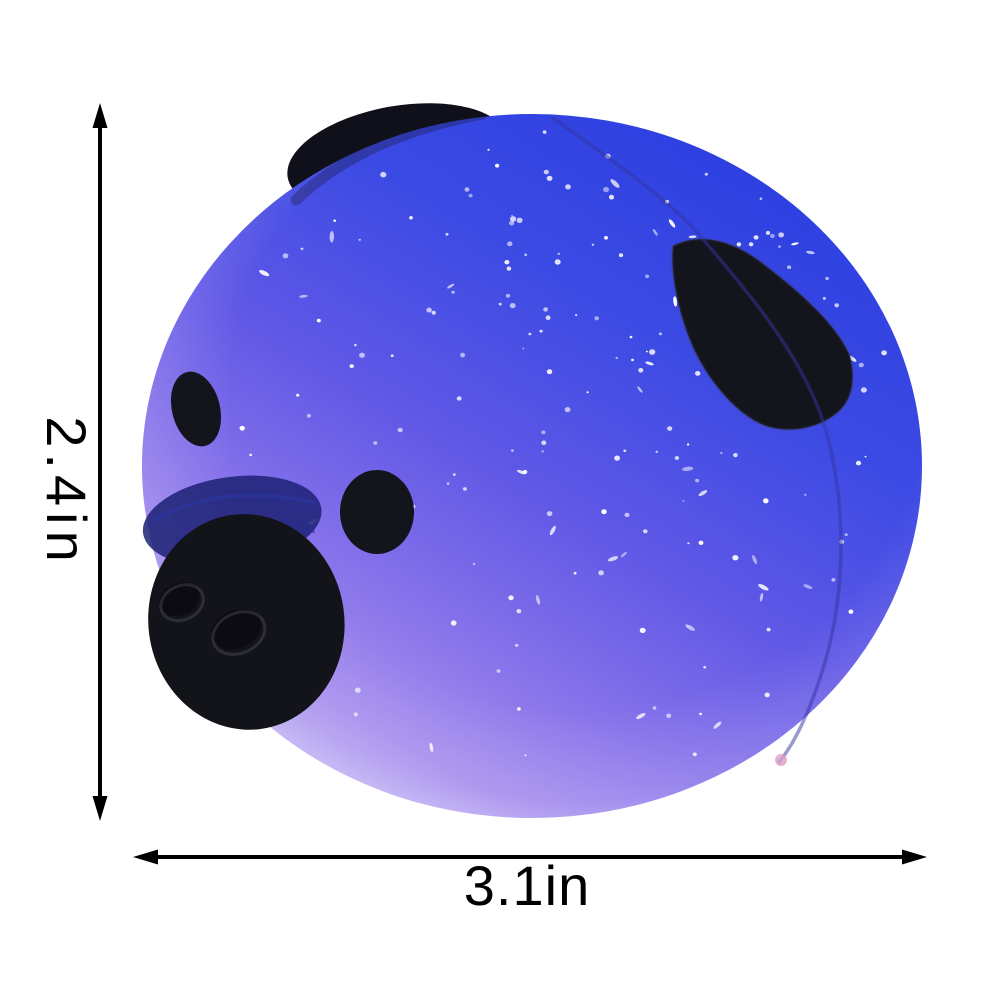 This screenshot has height=1002, width=1002. Describe the element at coordinates (236, 629) in the screenshot. I see `pig-nostril-right` at that location.